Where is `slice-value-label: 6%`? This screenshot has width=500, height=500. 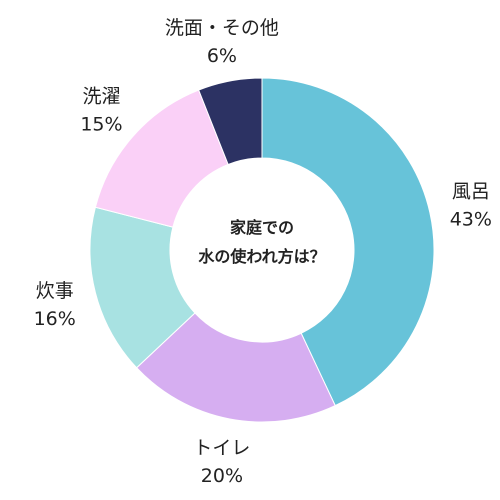
slice-value-label: 6% is located at coordinates (222, 56).